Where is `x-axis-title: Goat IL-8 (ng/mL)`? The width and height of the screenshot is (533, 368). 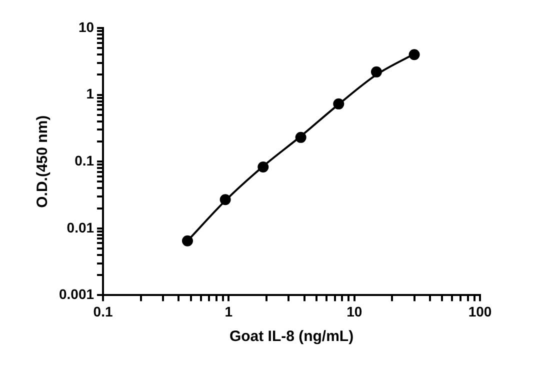
x-axis-title: Goat IL-8 (ng/mL) is located at coordinates (291, 337).